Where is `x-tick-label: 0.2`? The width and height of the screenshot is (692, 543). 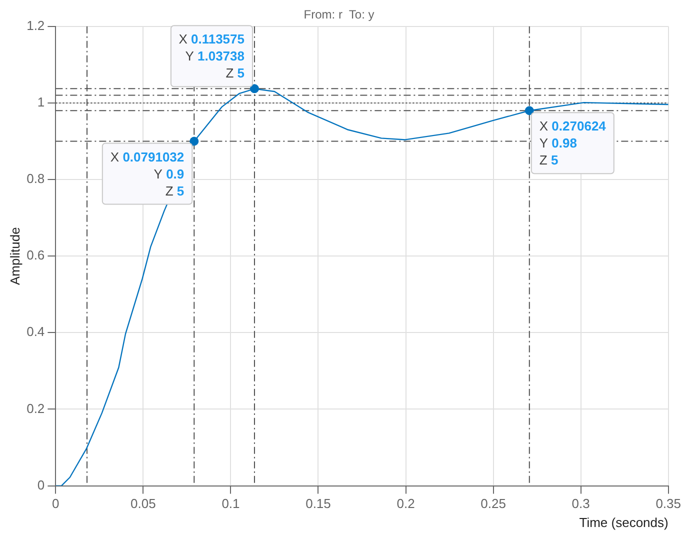
x-tick-label: 0.2 is located at coordinates (405, 504).